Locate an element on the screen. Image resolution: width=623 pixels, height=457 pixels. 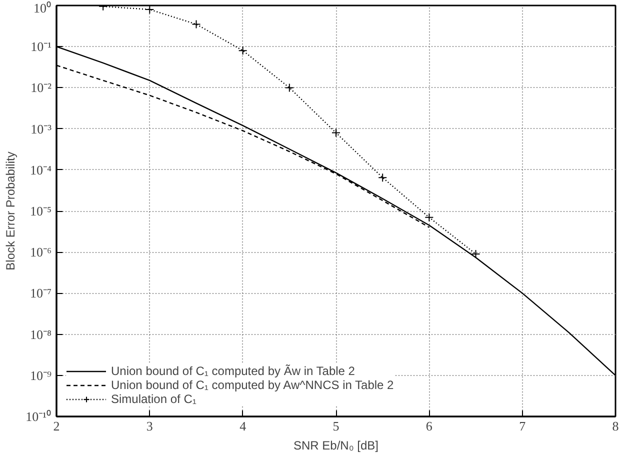
y-tick-label: 10⁻⁴ is located at coordinates (41, 170).